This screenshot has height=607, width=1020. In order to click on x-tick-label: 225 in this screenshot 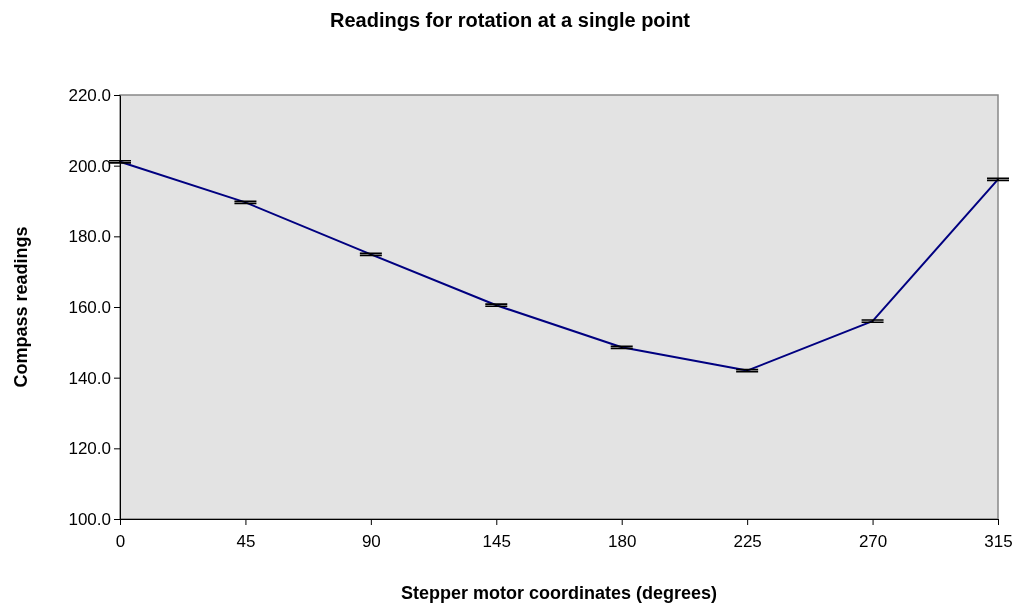, I will do `click(747, 541)`.